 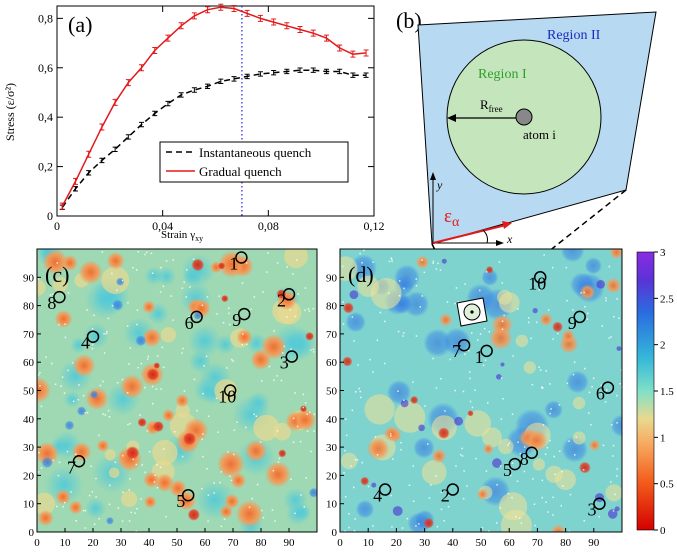 What do you see at coordinates (57, 274) in the screenshot?
I see `panel-c-label: (c)` at bounding box center [57, 274].